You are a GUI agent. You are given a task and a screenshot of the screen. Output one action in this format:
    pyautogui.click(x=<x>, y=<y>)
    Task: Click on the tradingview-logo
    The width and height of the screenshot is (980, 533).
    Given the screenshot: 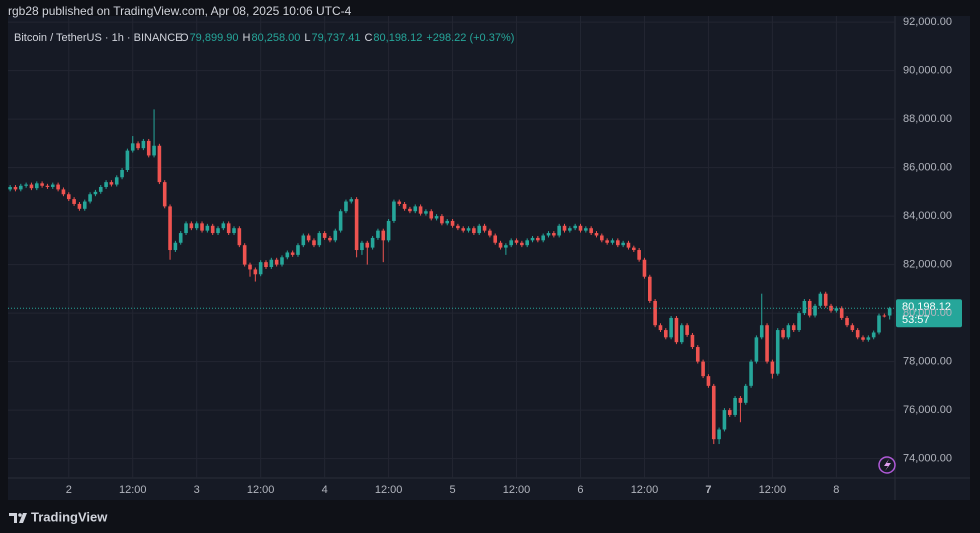 What is the action you would take?
    pyautogui.click(x=18, y=518)
    